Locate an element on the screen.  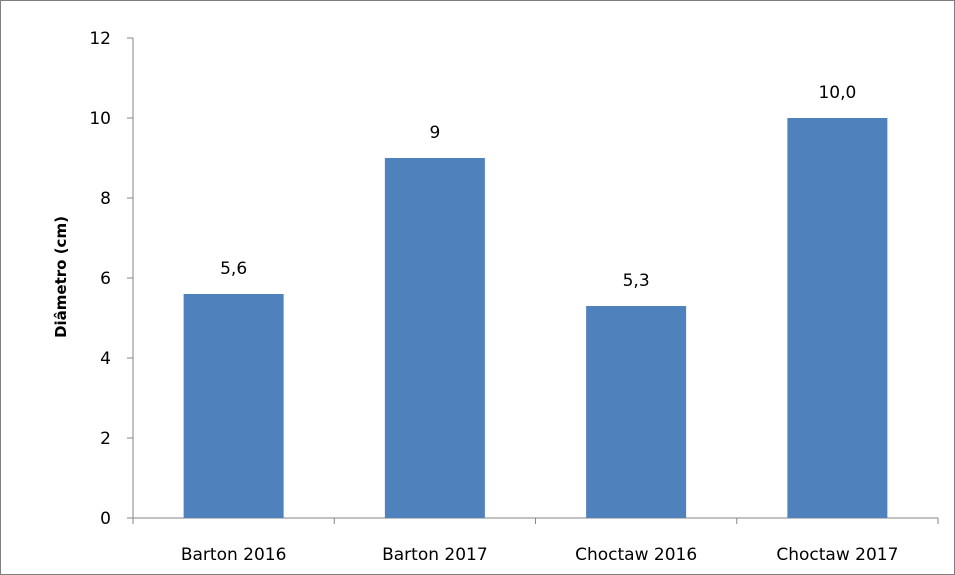
bar-value-label: 5,3 is located at coordinates (636, 281).